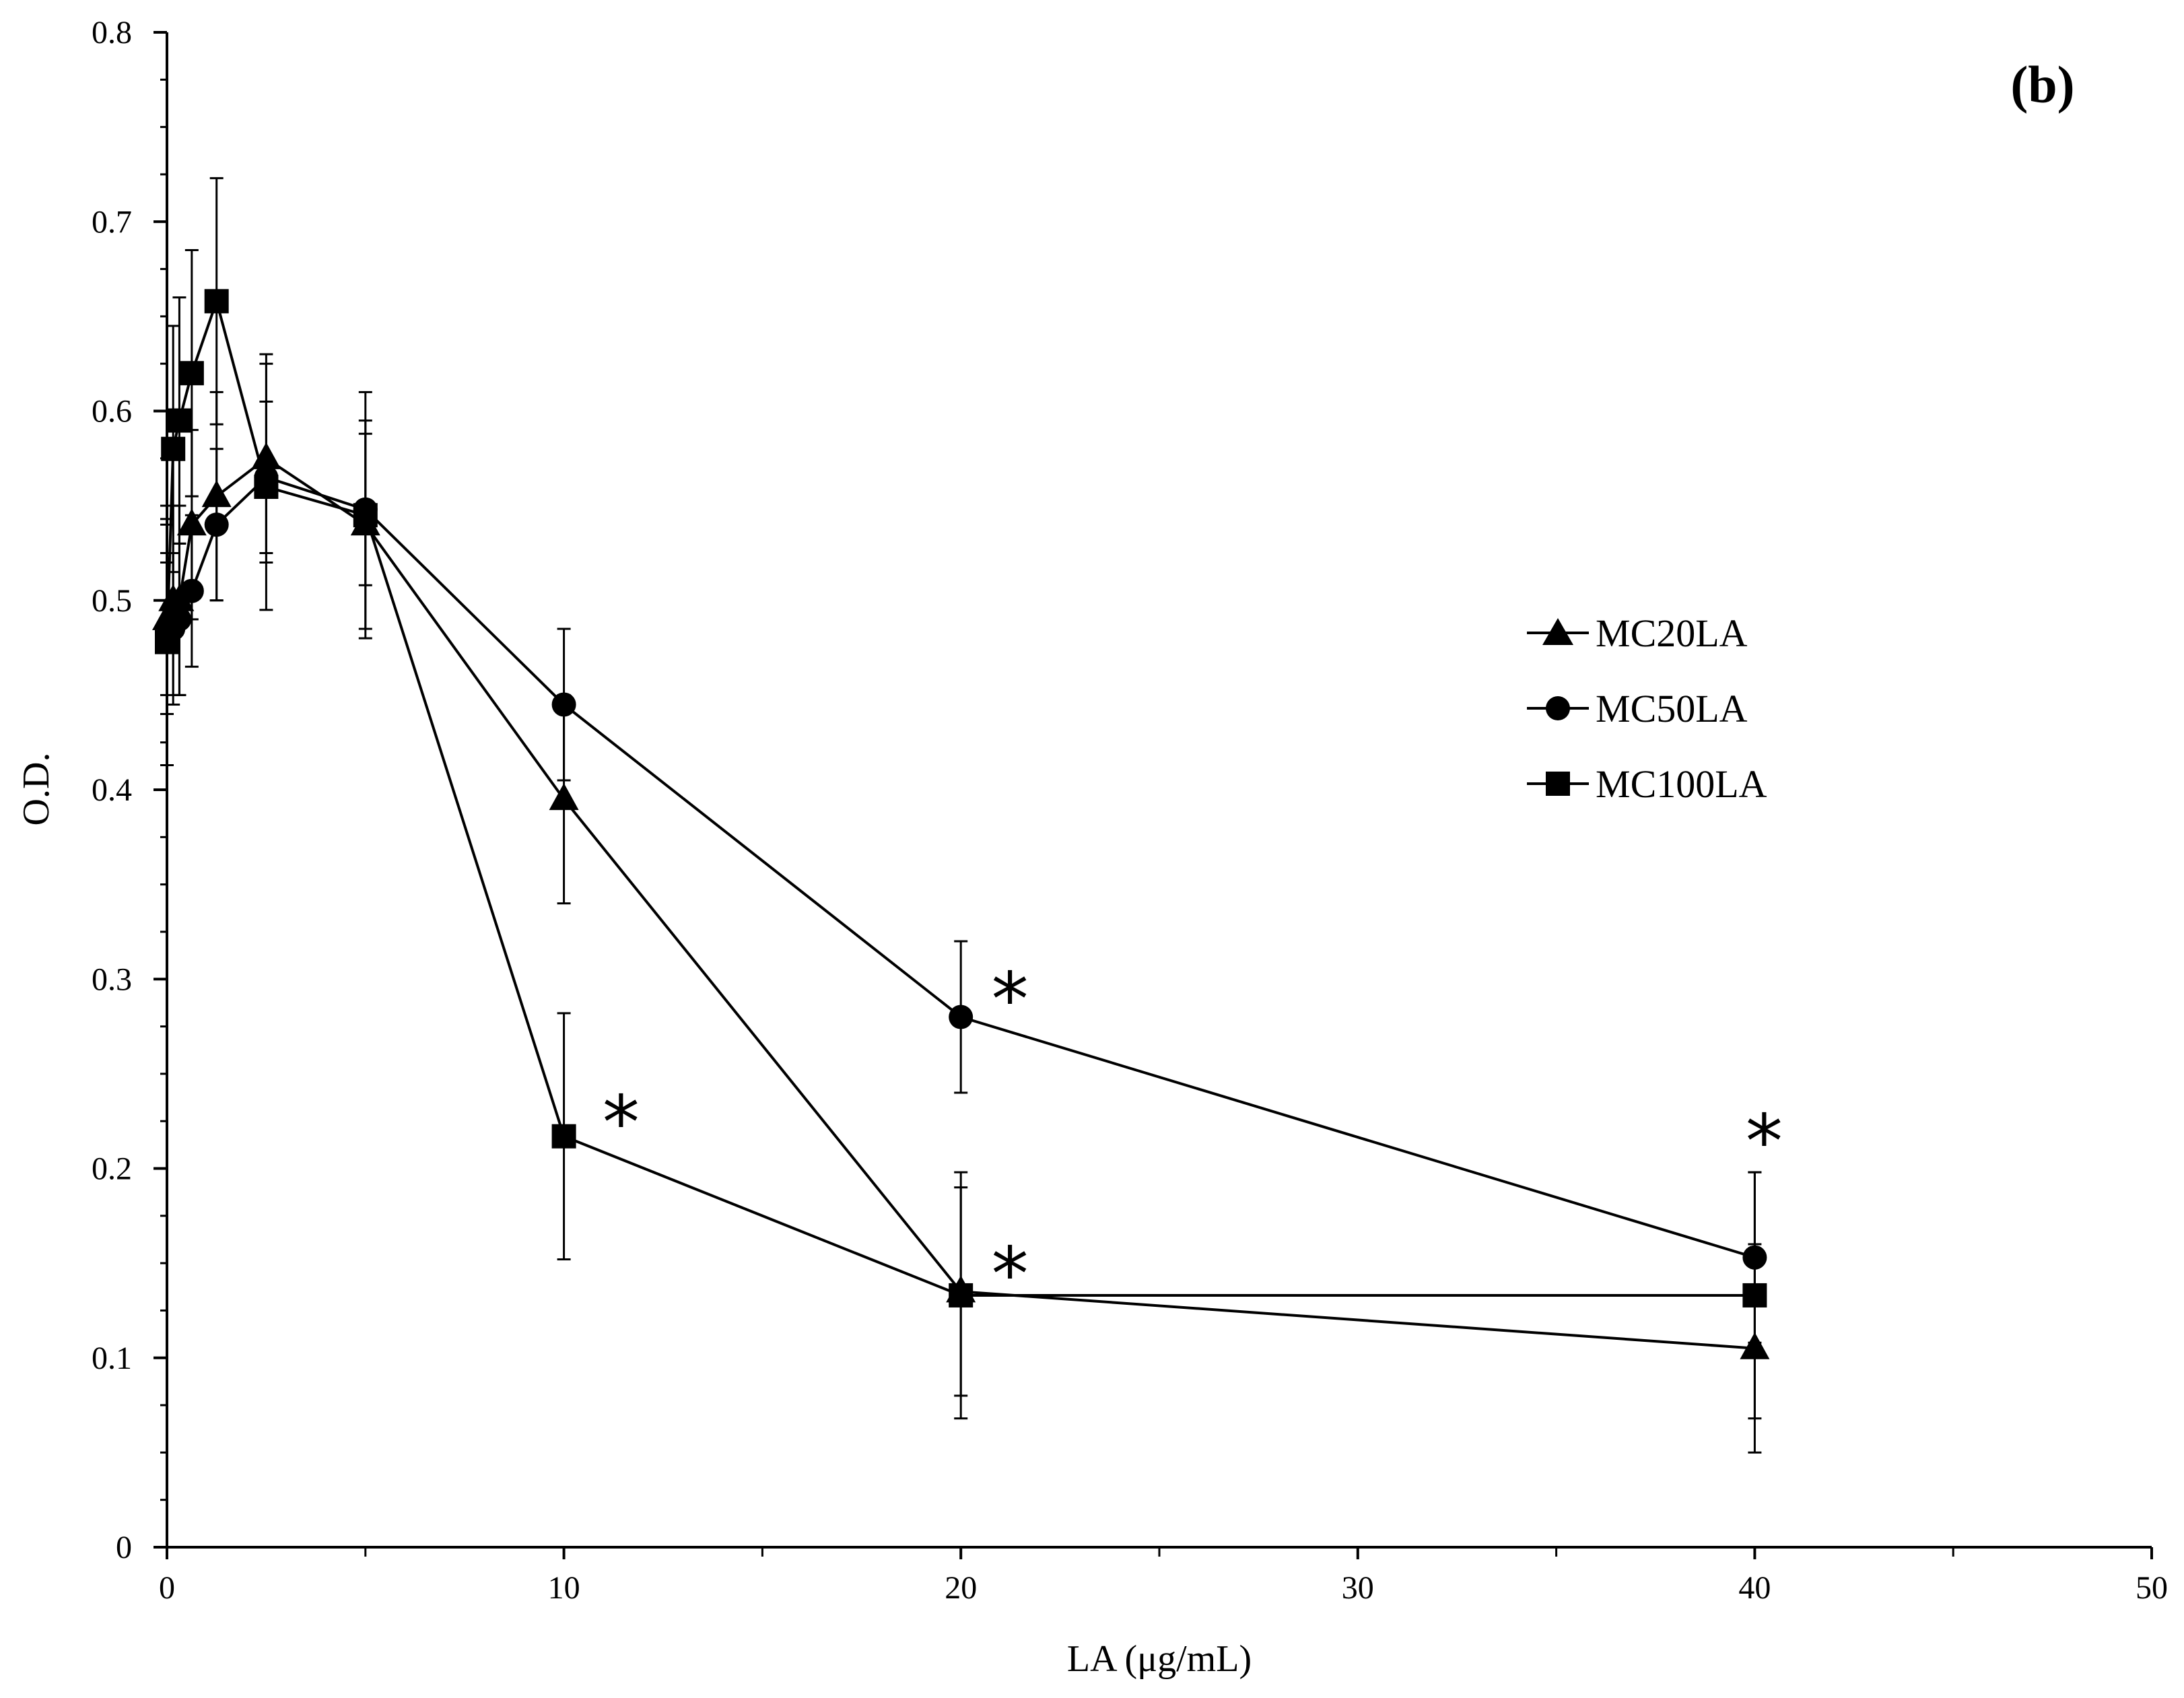 The image size is (2184, 1698). I want to click on panel-label: (b), so click(2042, 84).